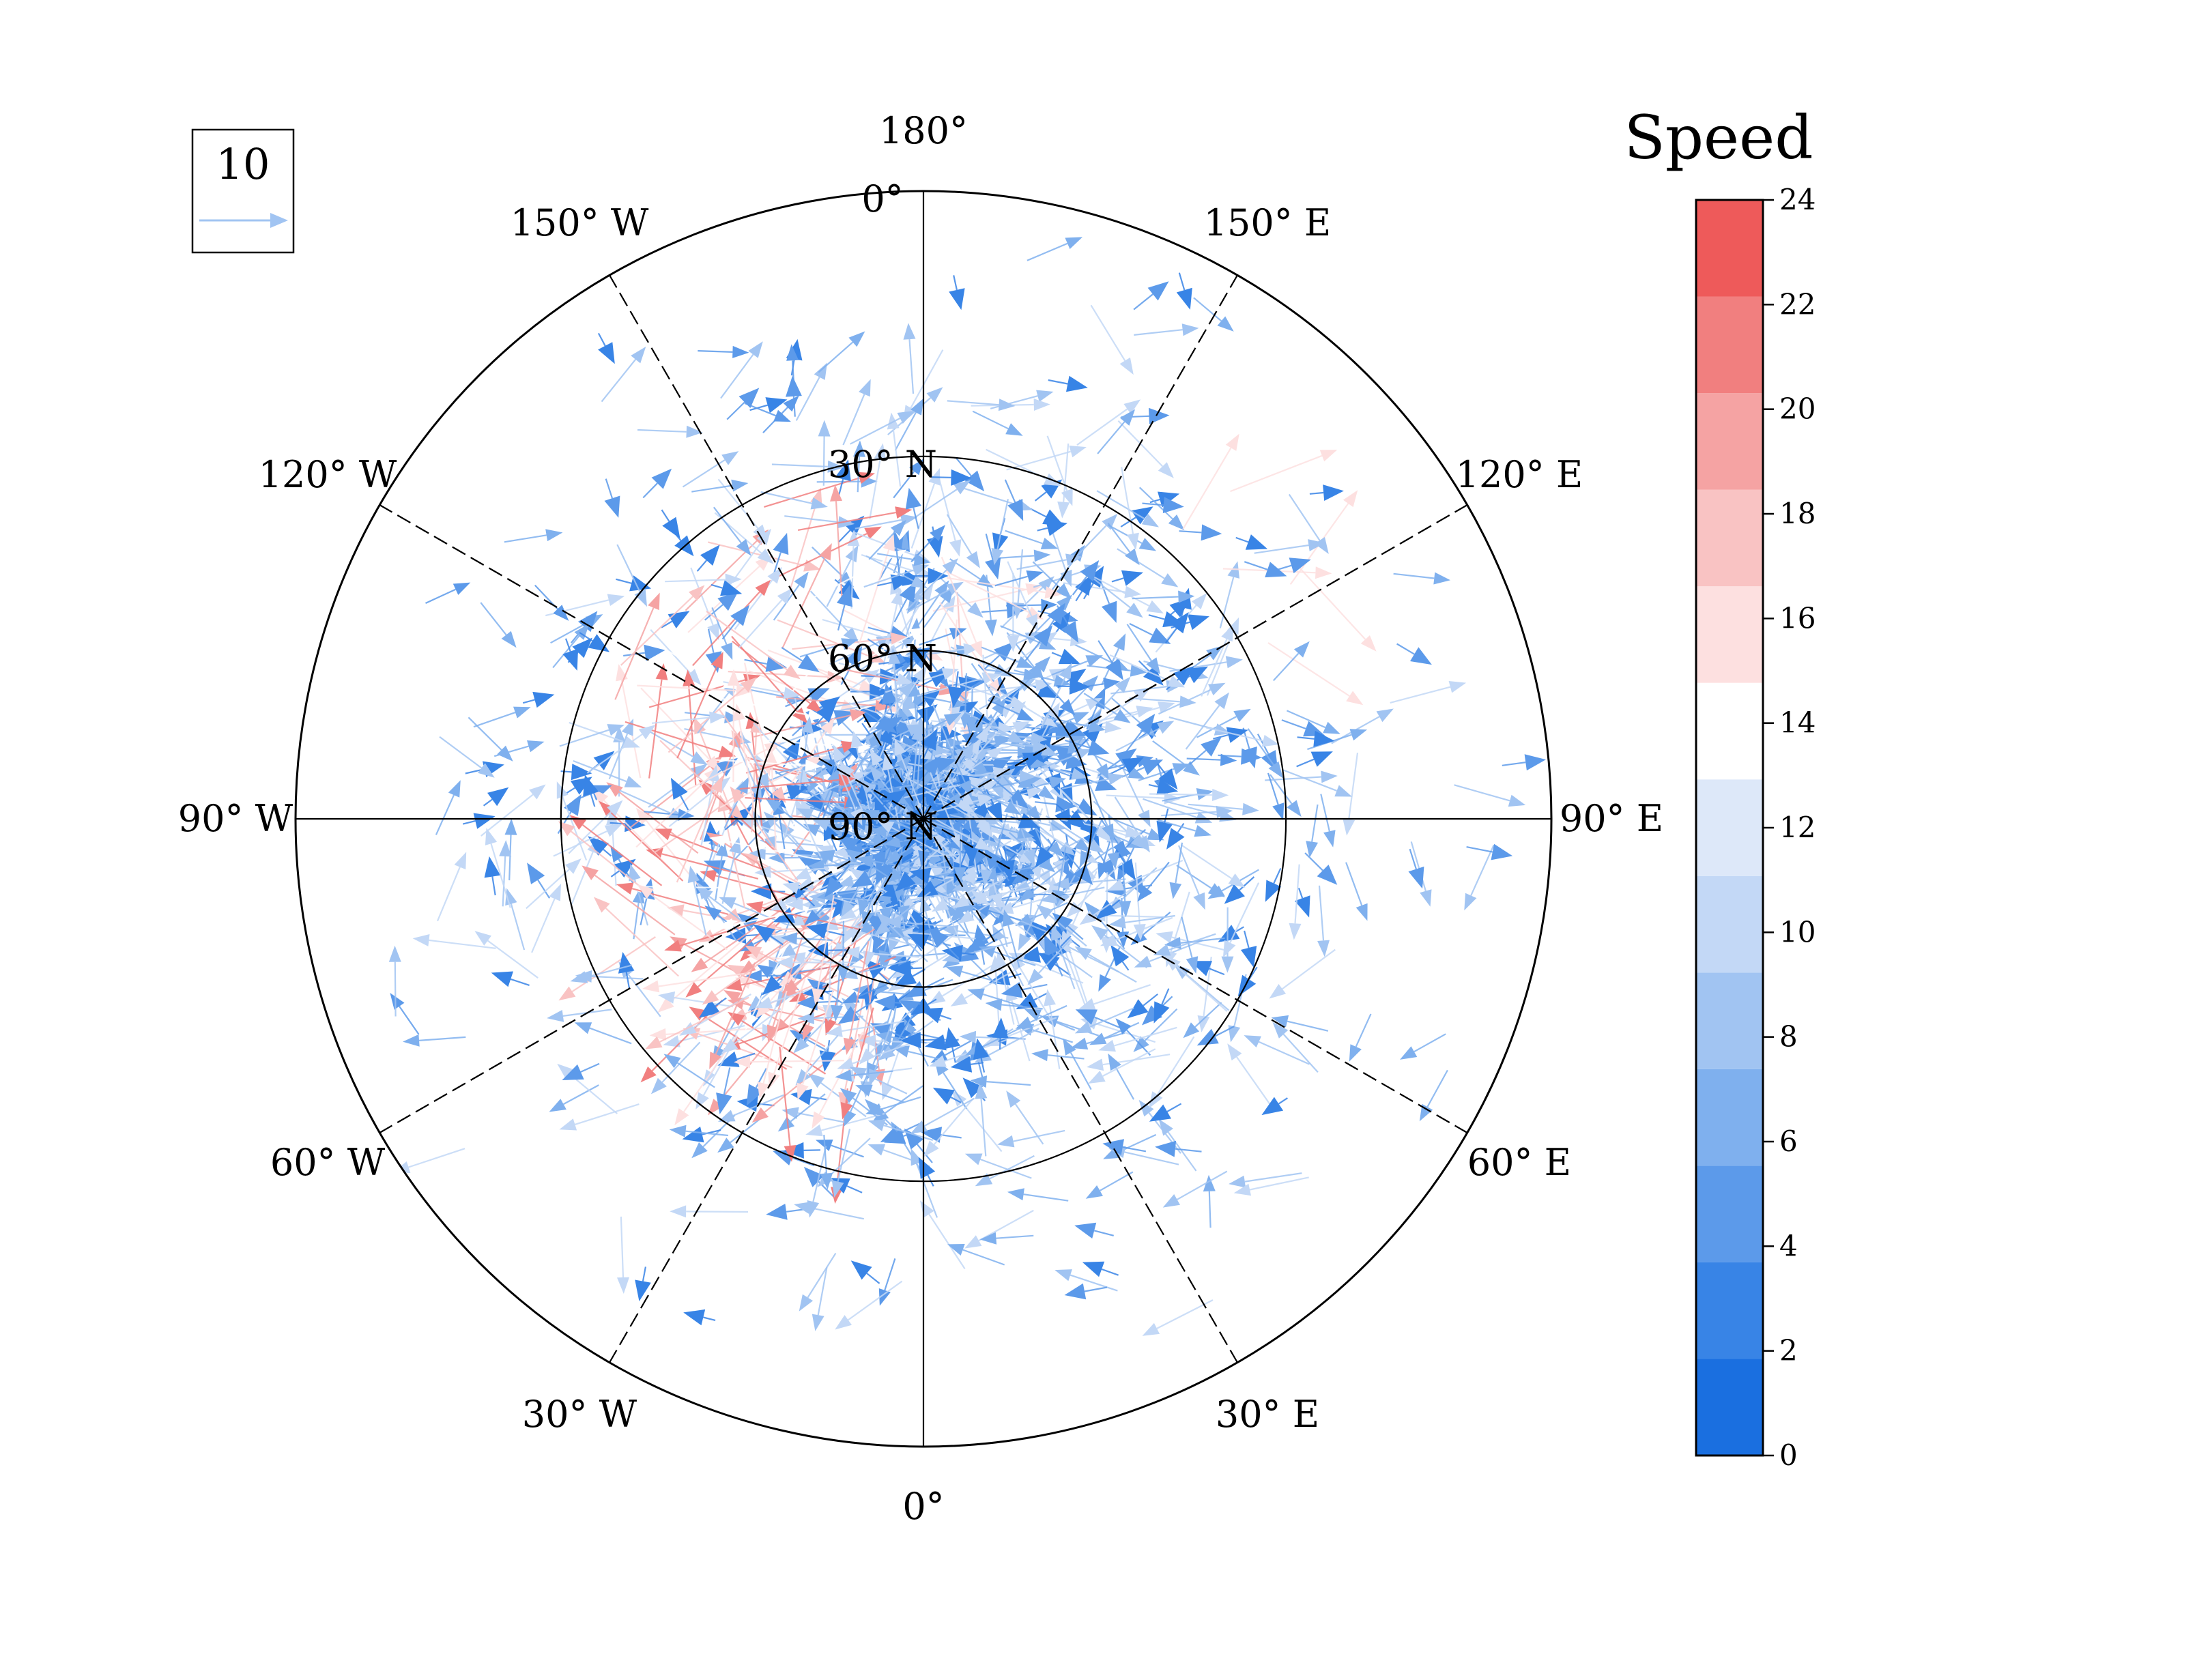 The width and height of the screenshot is (2195, 1680). Describe the element at coordinates (1730, 827) in the screenshot. I see `colorbar-segment` at that location.